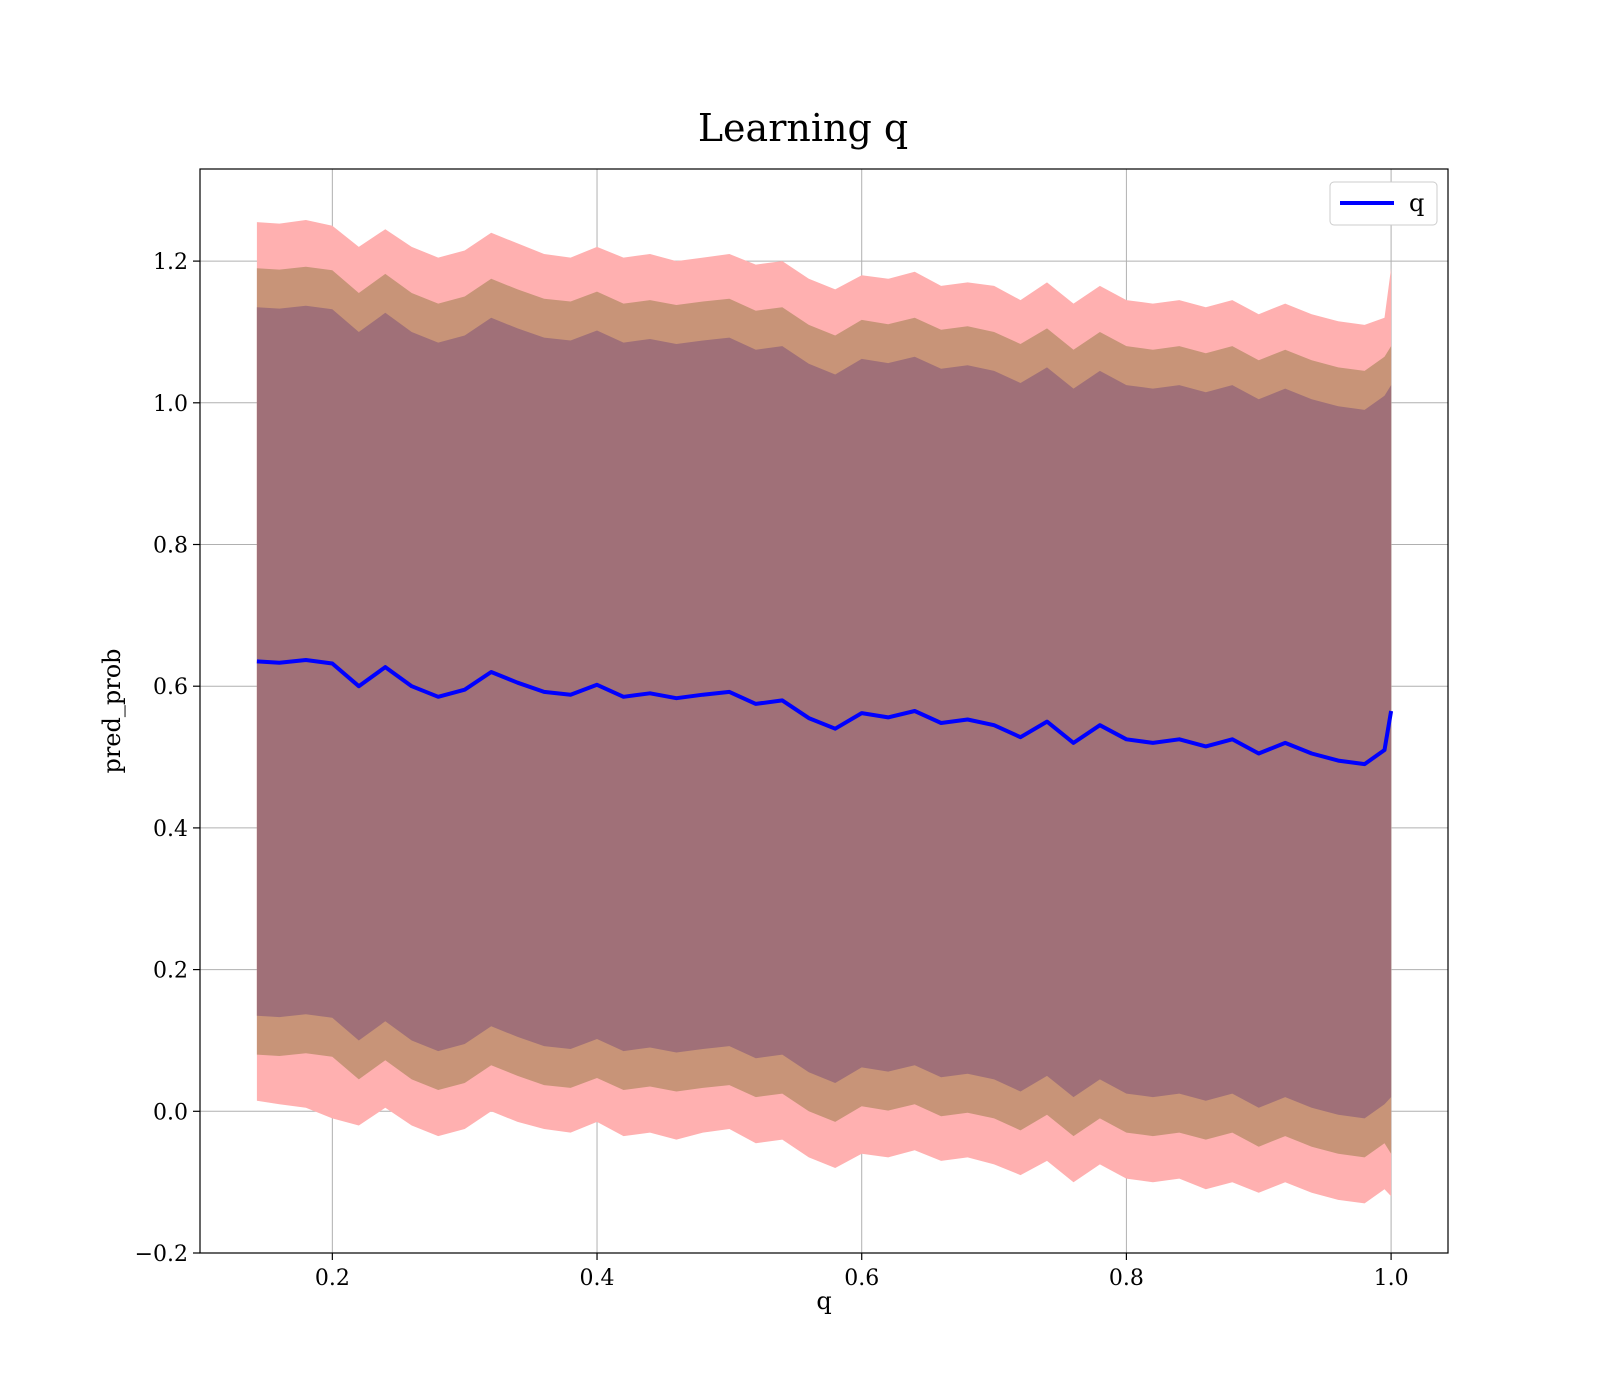  I want to click on y-tick-label-0: −0.2, so click(161, 1254).